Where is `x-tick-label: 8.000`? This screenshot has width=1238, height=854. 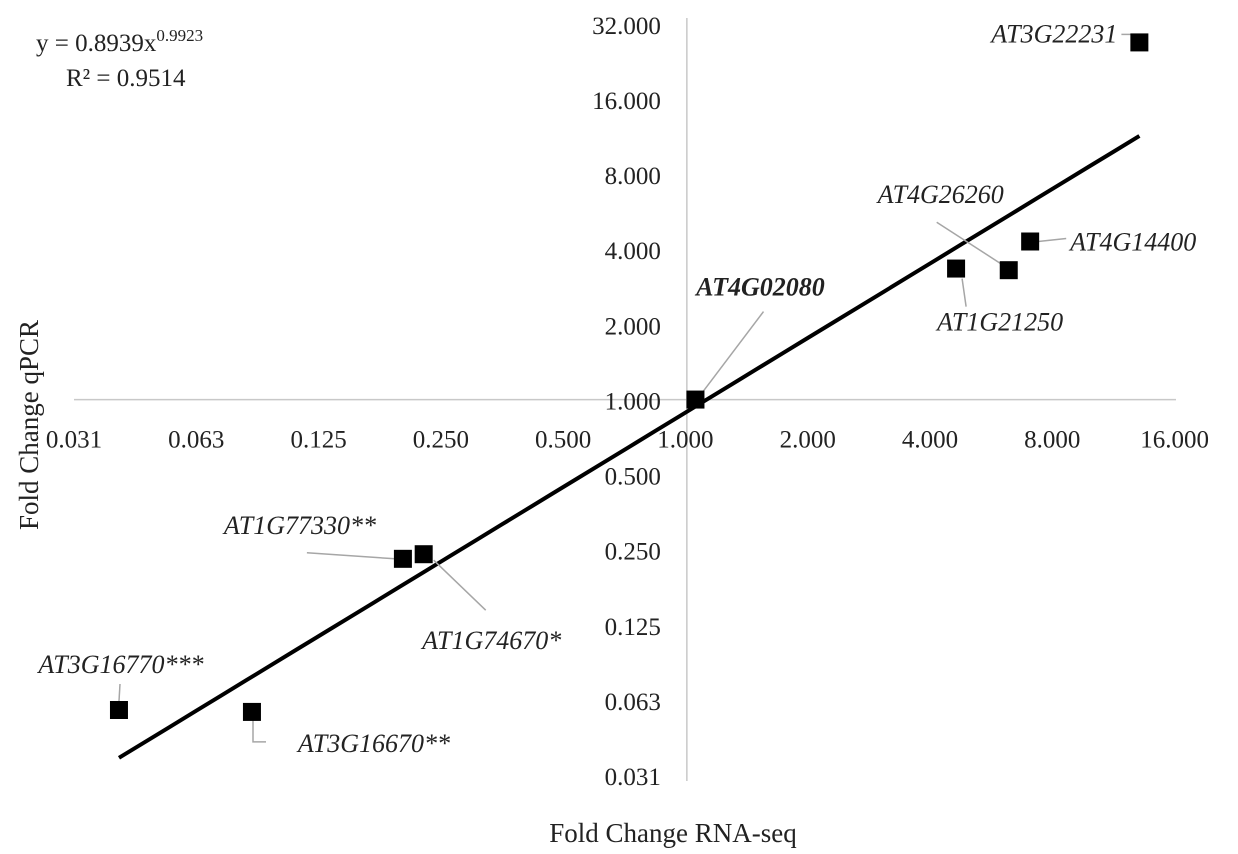 x-tick-label: 8.000 is located at coordinates (1052, 440).